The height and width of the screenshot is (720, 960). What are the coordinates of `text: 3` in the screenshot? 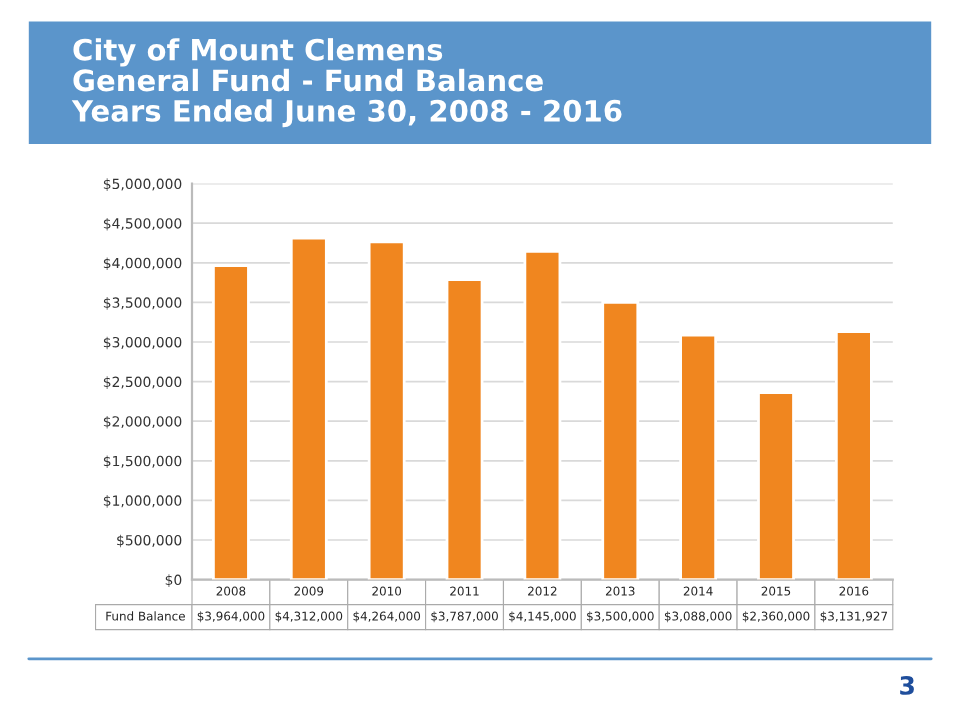 It's located at (907, 685).